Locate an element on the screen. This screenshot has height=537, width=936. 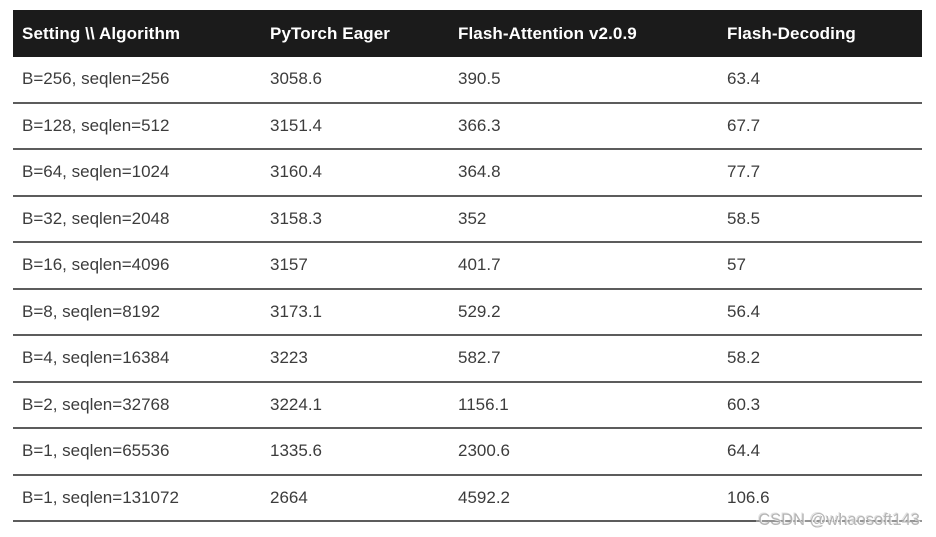
value-cell: 3173.1 is located at coordinates (355, 312).